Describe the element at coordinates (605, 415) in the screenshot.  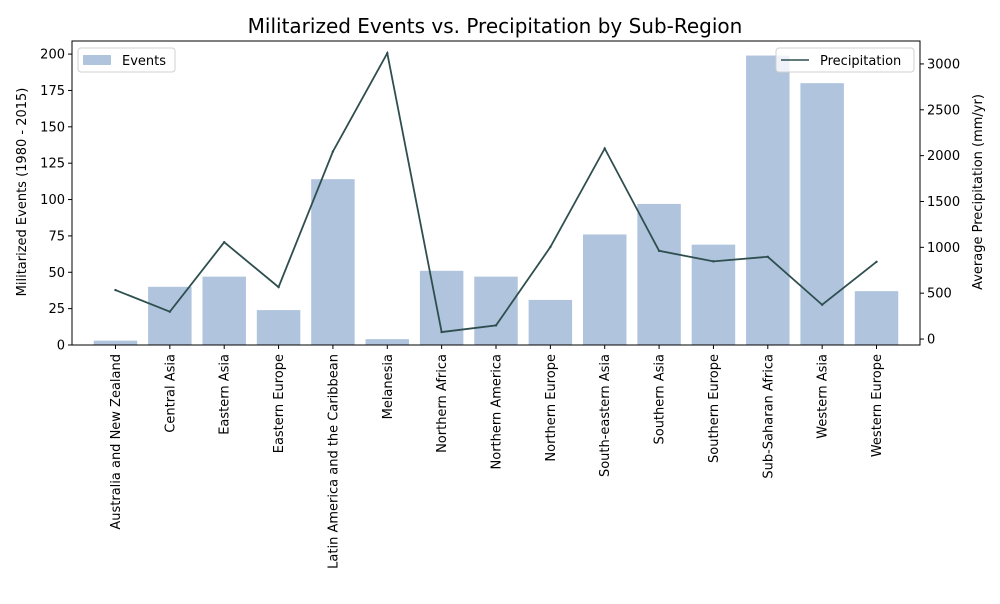
I see `x-tick-label: South-eastern Asia` at that location.